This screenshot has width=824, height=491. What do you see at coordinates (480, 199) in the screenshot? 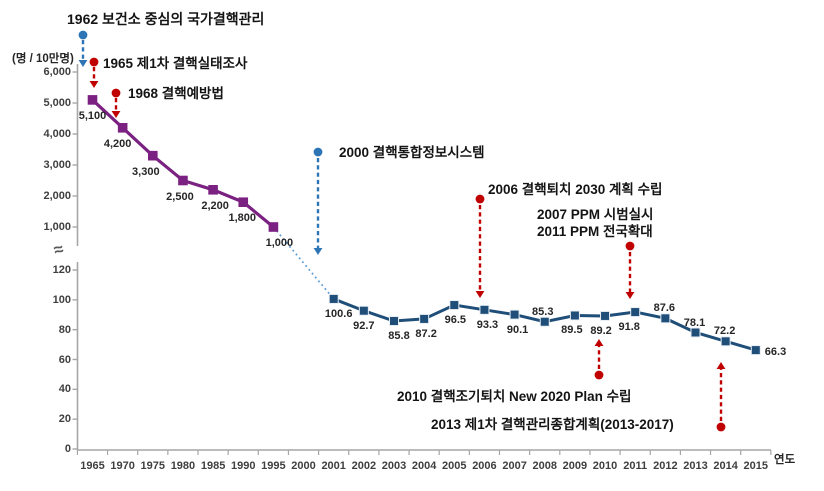
I see `annotation-arrow-2006-dot` at bounding box center [480, 199].